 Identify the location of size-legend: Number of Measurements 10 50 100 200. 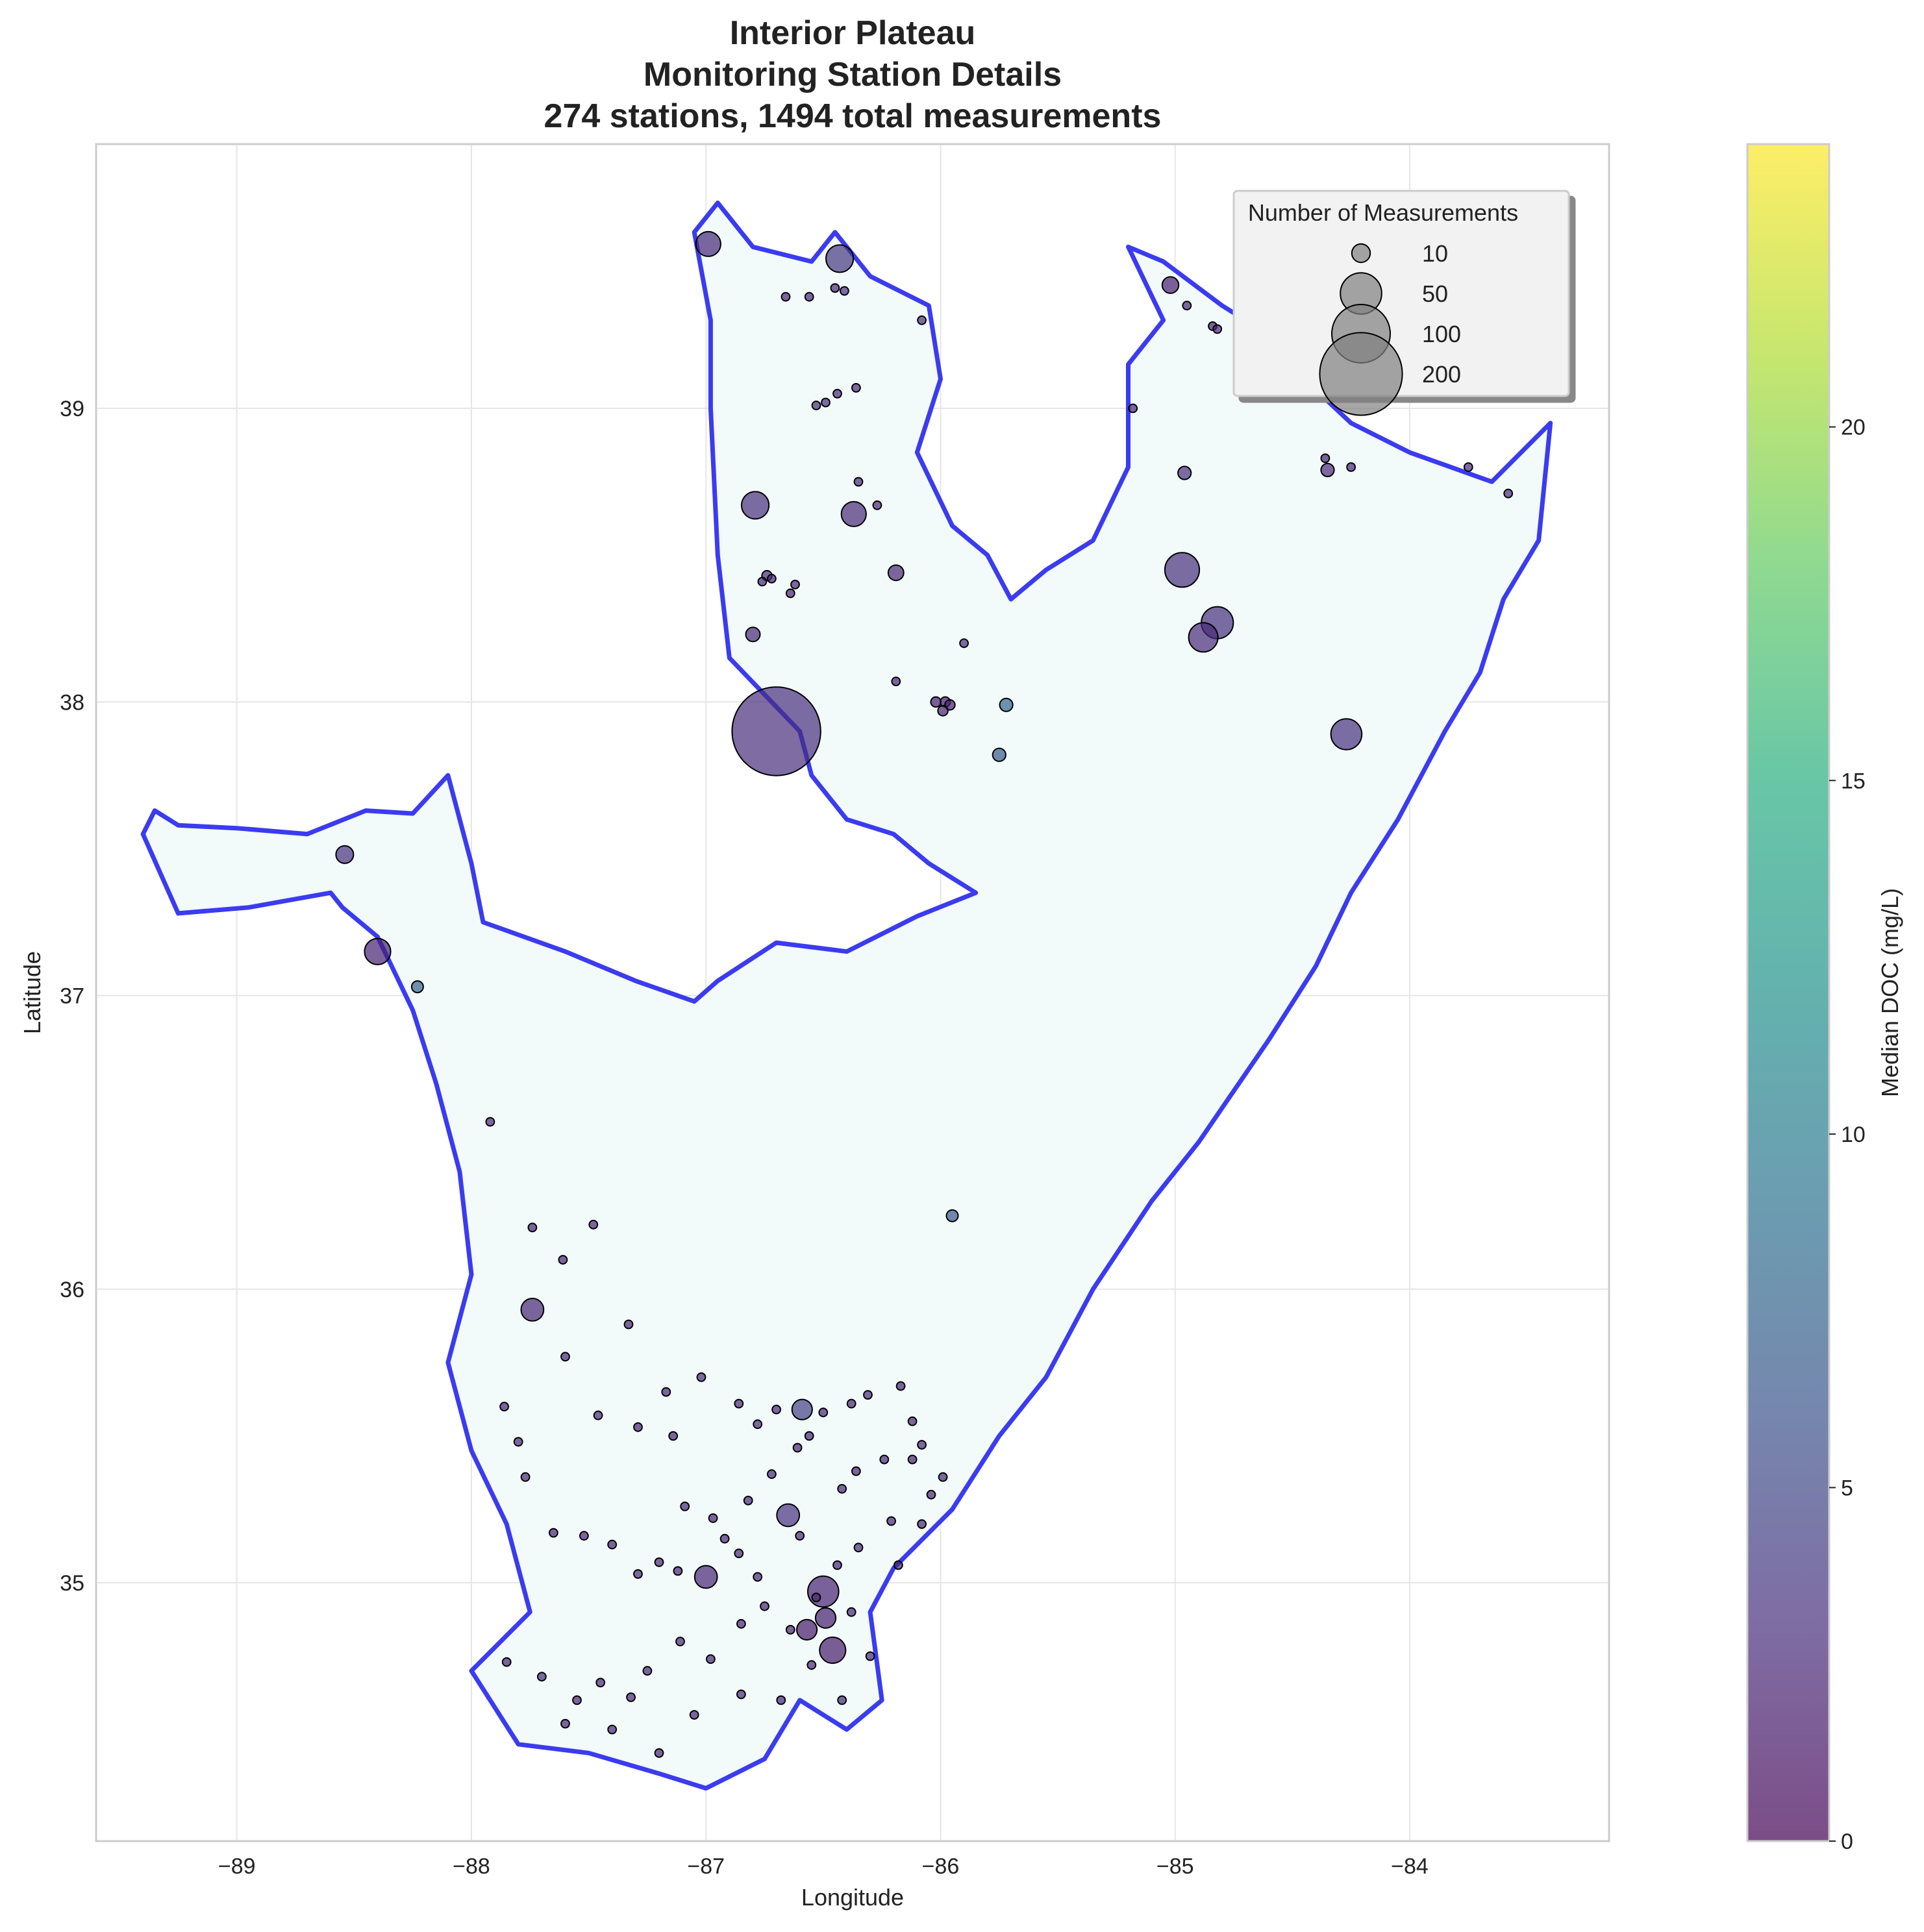
(1401, 303).